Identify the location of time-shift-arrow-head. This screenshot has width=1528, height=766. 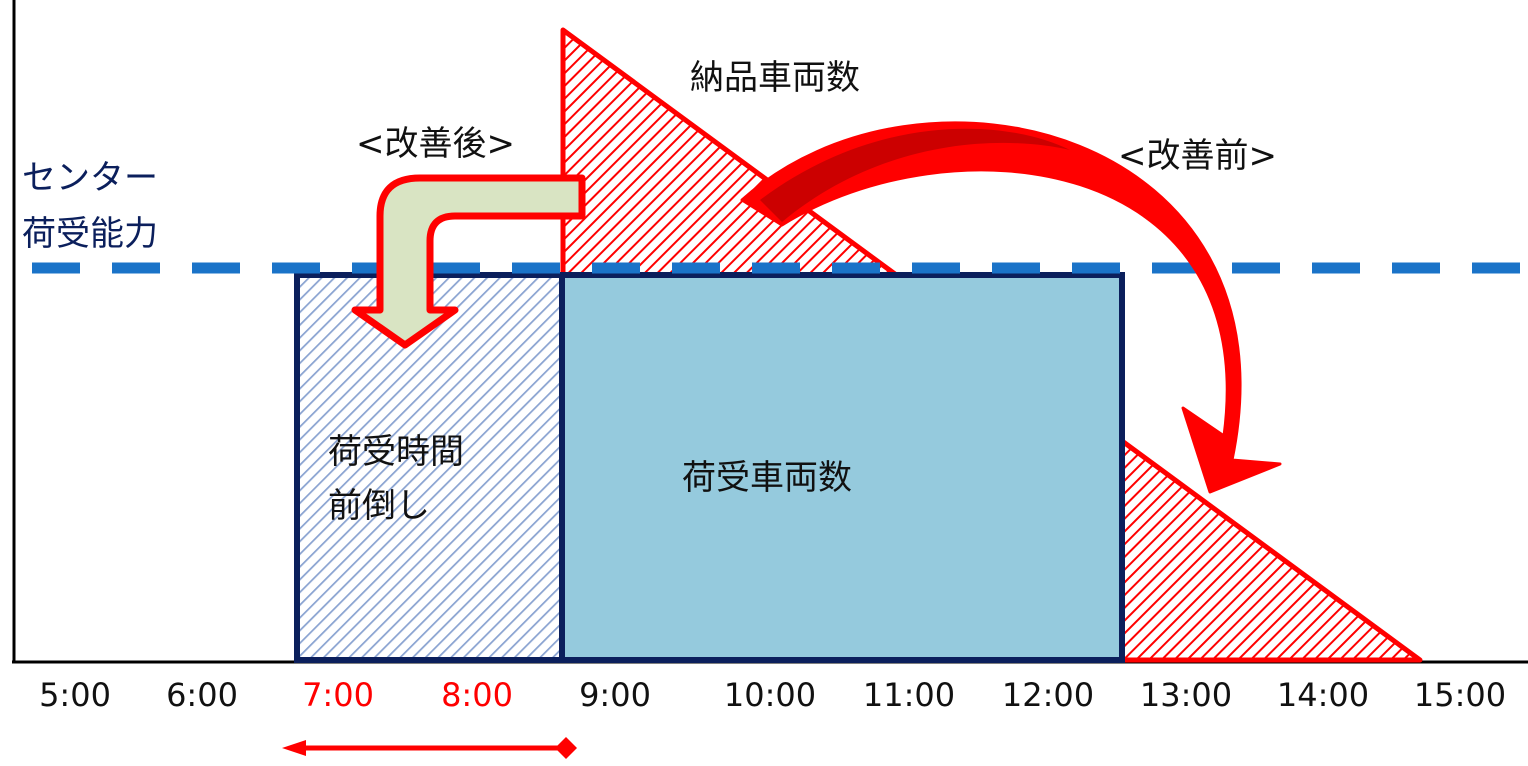
(294, 748).